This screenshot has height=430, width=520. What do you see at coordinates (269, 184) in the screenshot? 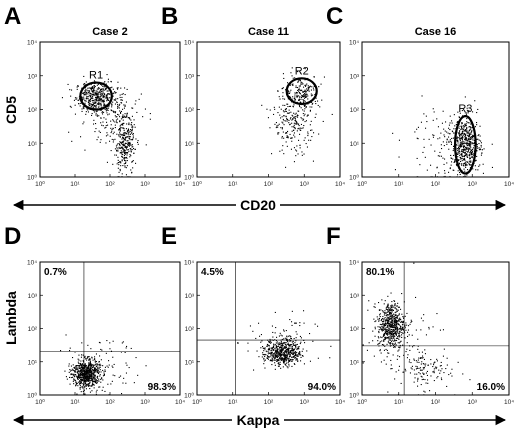
I see `x-tick-label: 10²` at bounding box center [269, 184].